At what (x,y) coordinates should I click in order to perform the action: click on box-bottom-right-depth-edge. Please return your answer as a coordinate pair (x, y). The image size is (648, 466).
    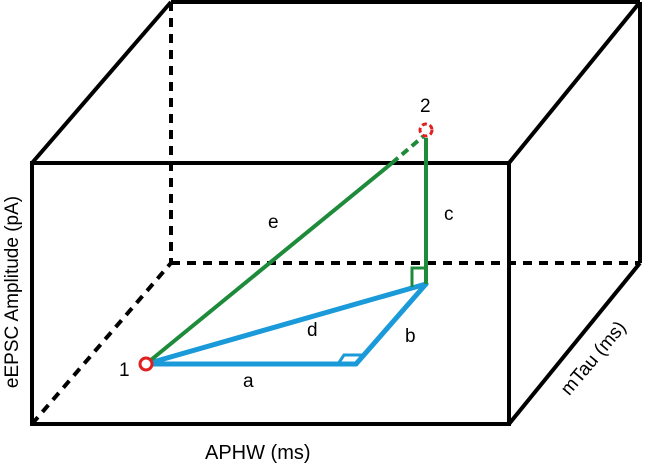
    Looking at the image, I should click on (574, 343).